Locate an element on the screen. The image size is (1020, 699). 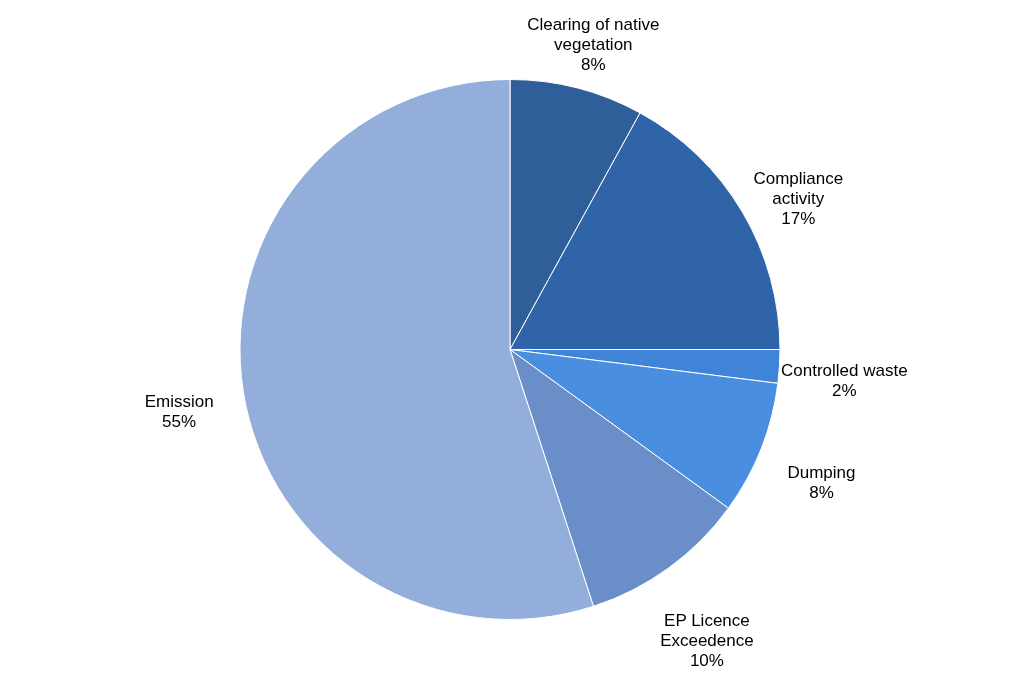
slice-label: Compliance activity is located at coordinates (798, 188).